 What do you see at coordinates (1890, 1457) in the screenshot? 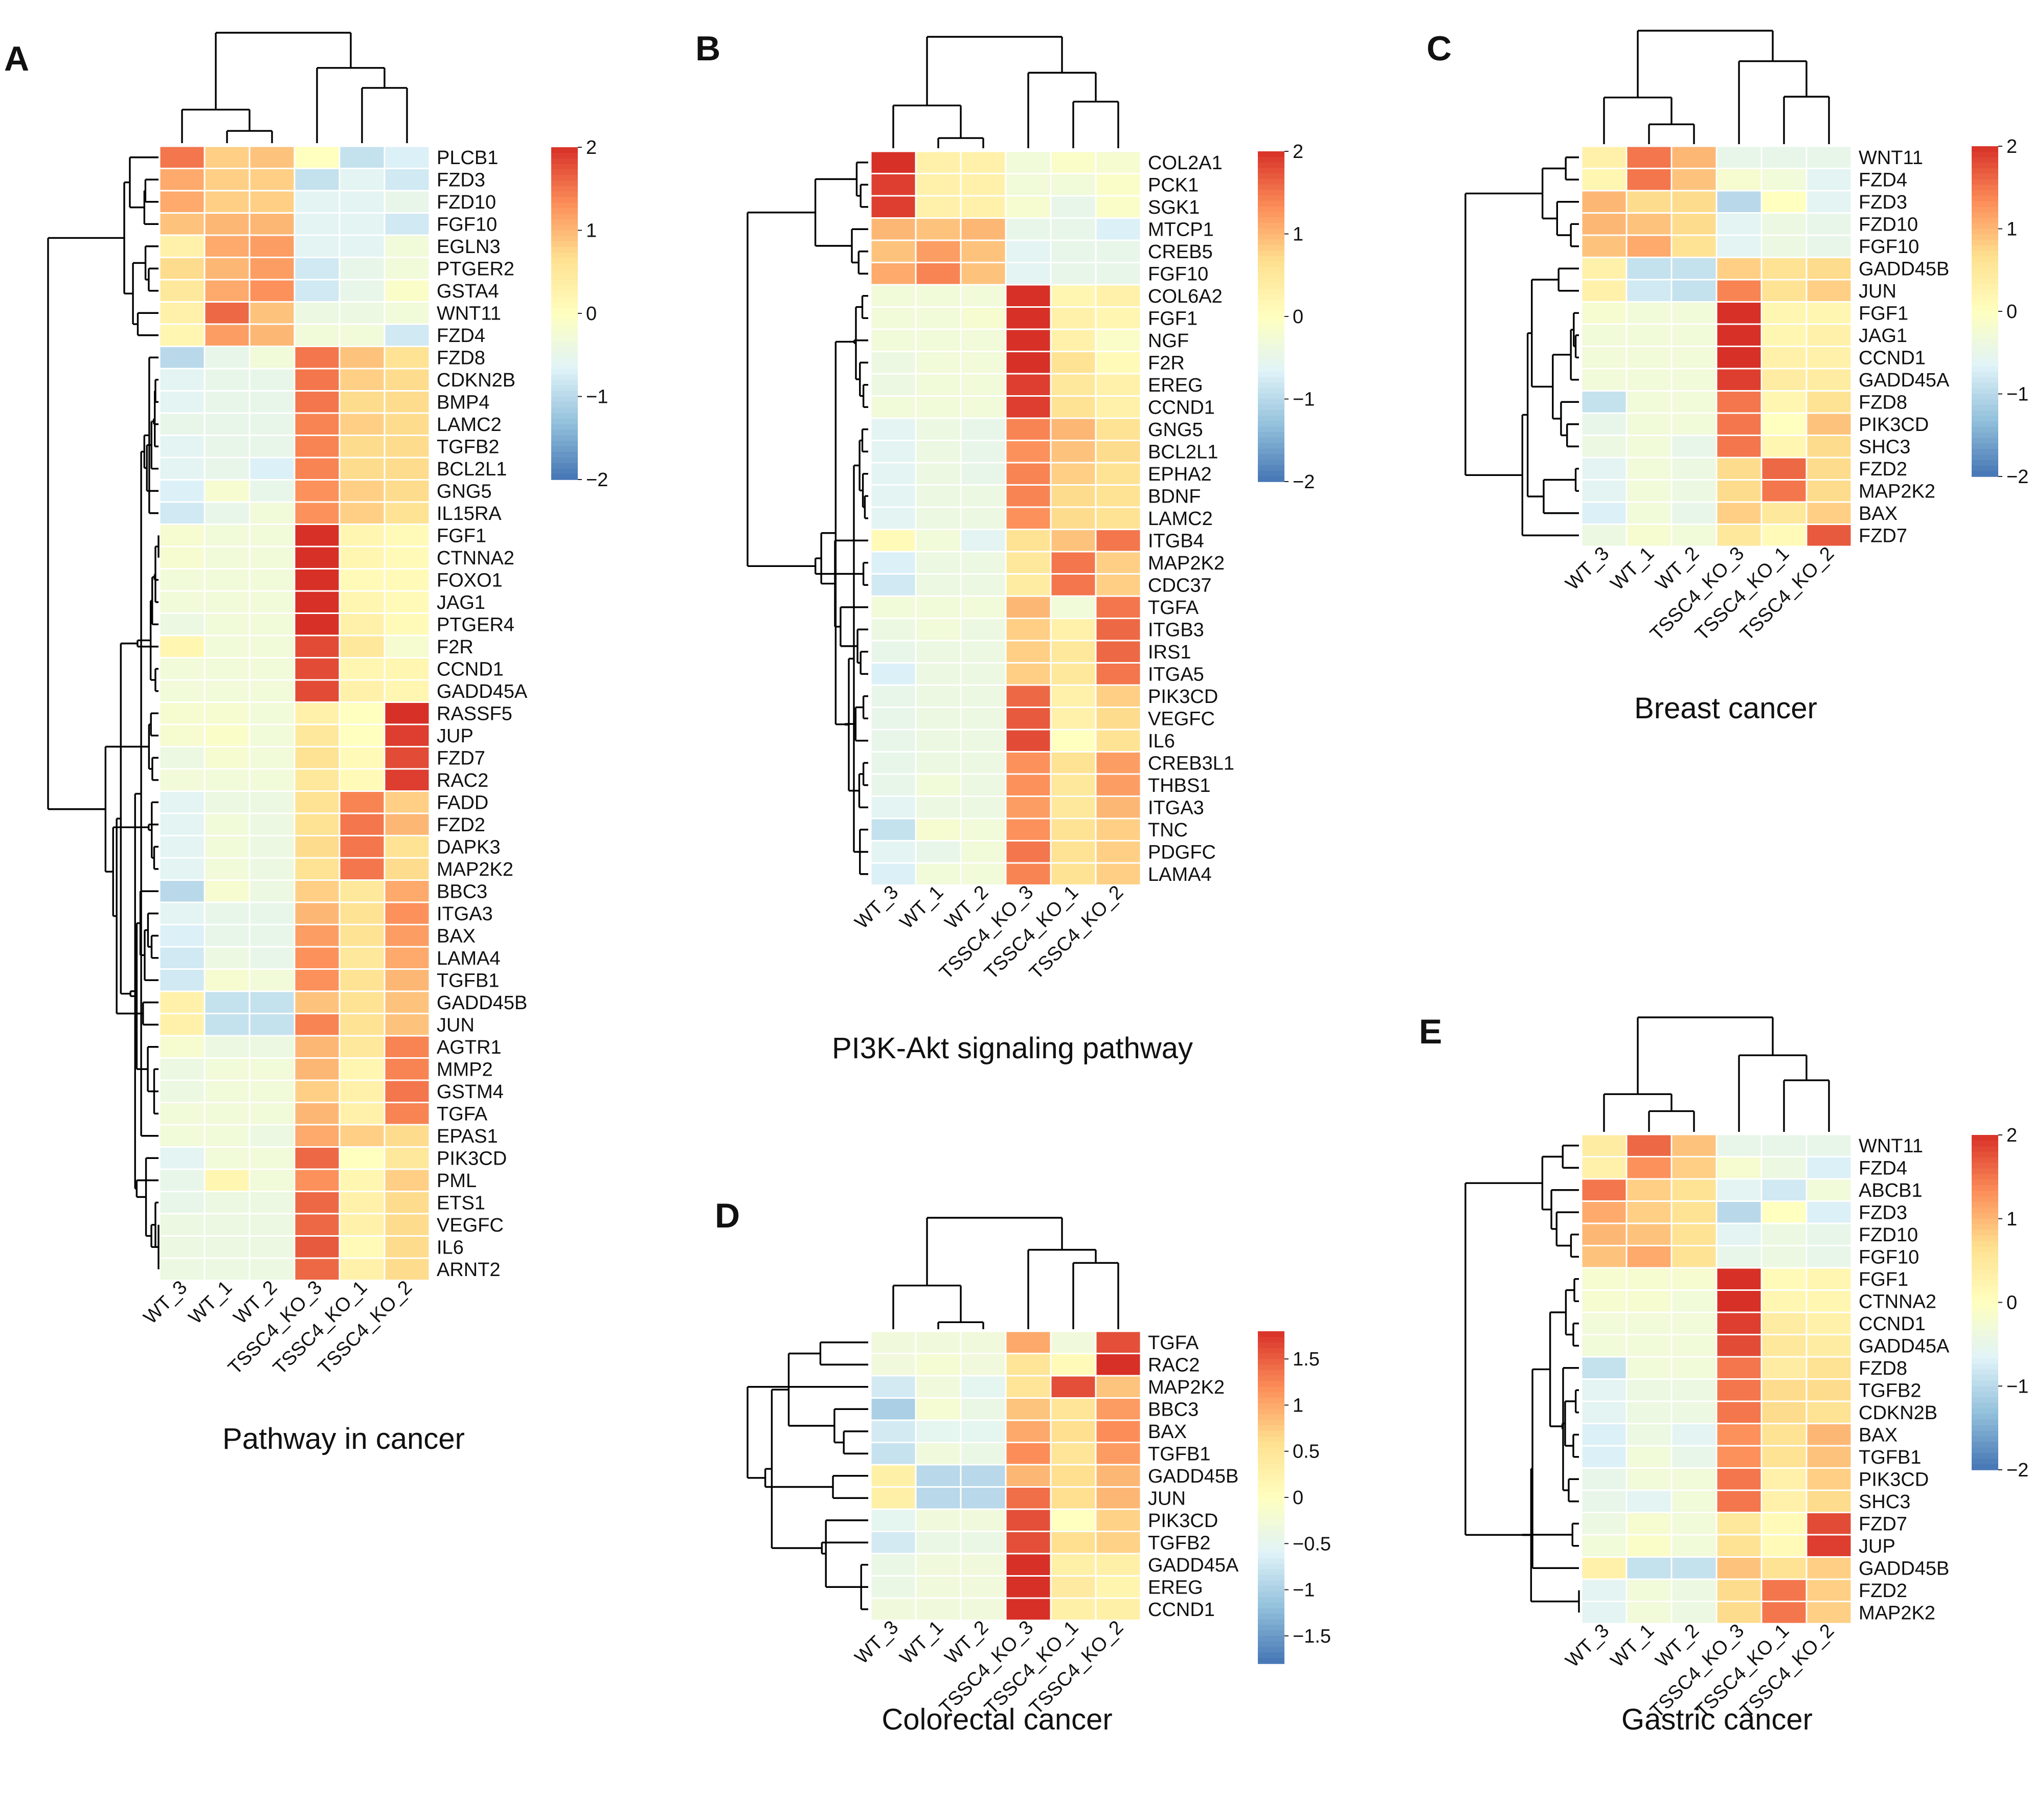
I see `gene-label: TGFB1` at bounding box center [1890, 1457].